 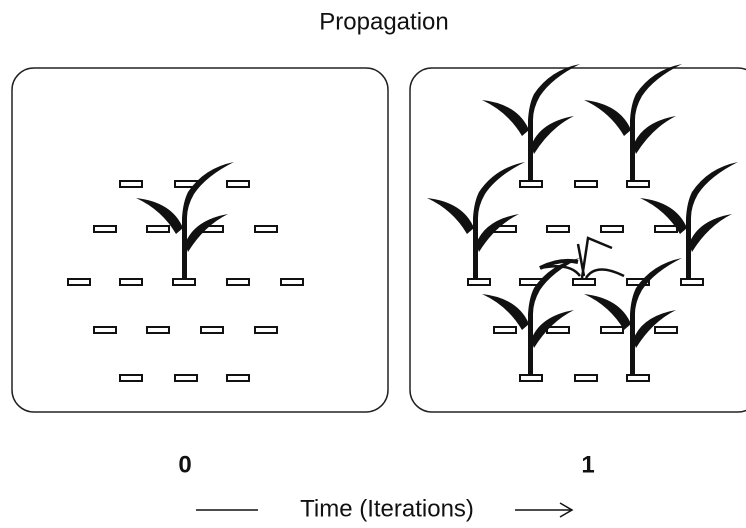 I want to click on panel-label: 1, so click(x=587, y=464).